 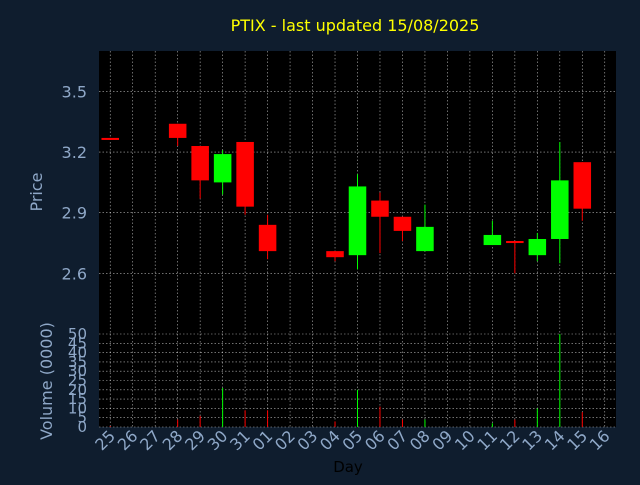 What do you see at coordinates (77, 408) in the screenshot?
I see `volume-tick-label: 10` at bounding box center [77, 408].